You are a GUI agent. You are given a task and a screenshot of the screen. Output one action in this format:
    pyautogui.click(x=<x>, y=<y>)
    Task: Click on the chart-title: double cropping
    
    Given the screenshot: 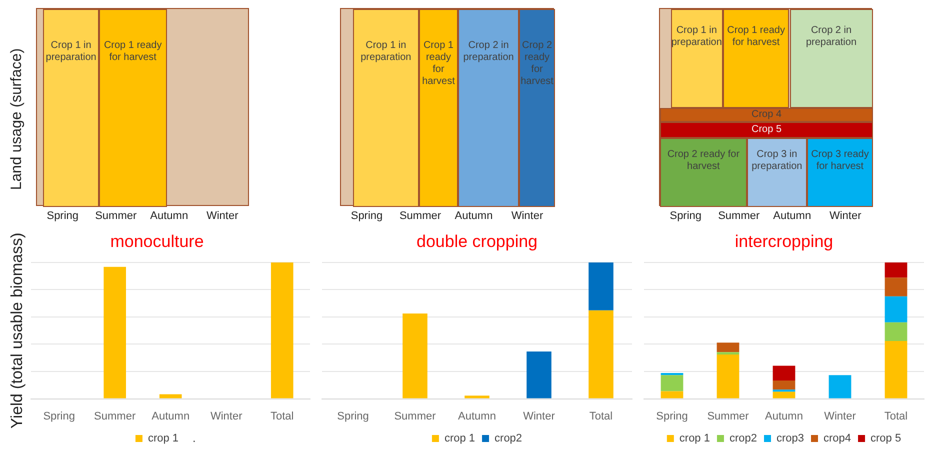 What is the action you would take?
    pyautogui.click(x=477, y=241)
    